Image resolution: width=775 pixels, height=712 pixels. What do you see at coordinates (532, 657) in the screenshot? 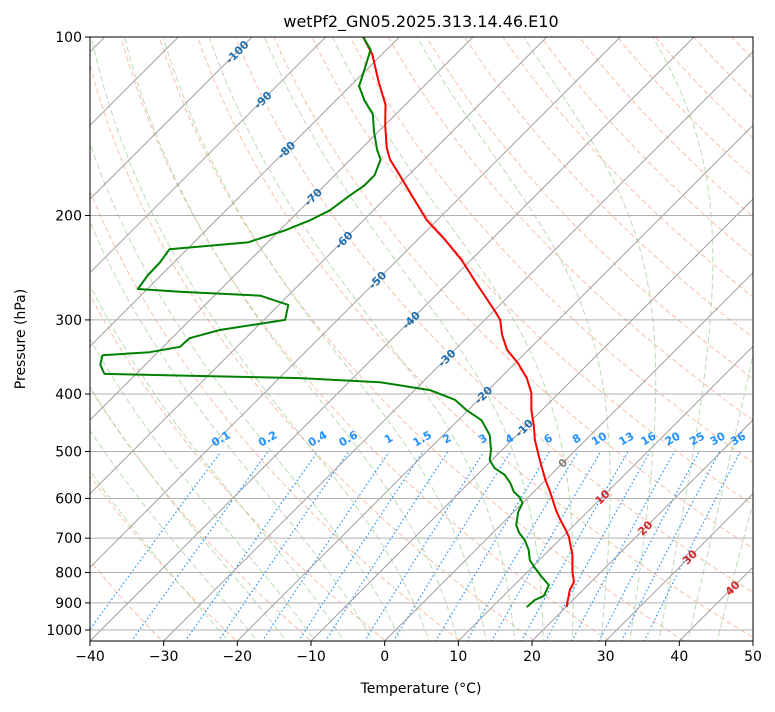
I see `x-tick-label: 20` at bounding box center [532, 657].